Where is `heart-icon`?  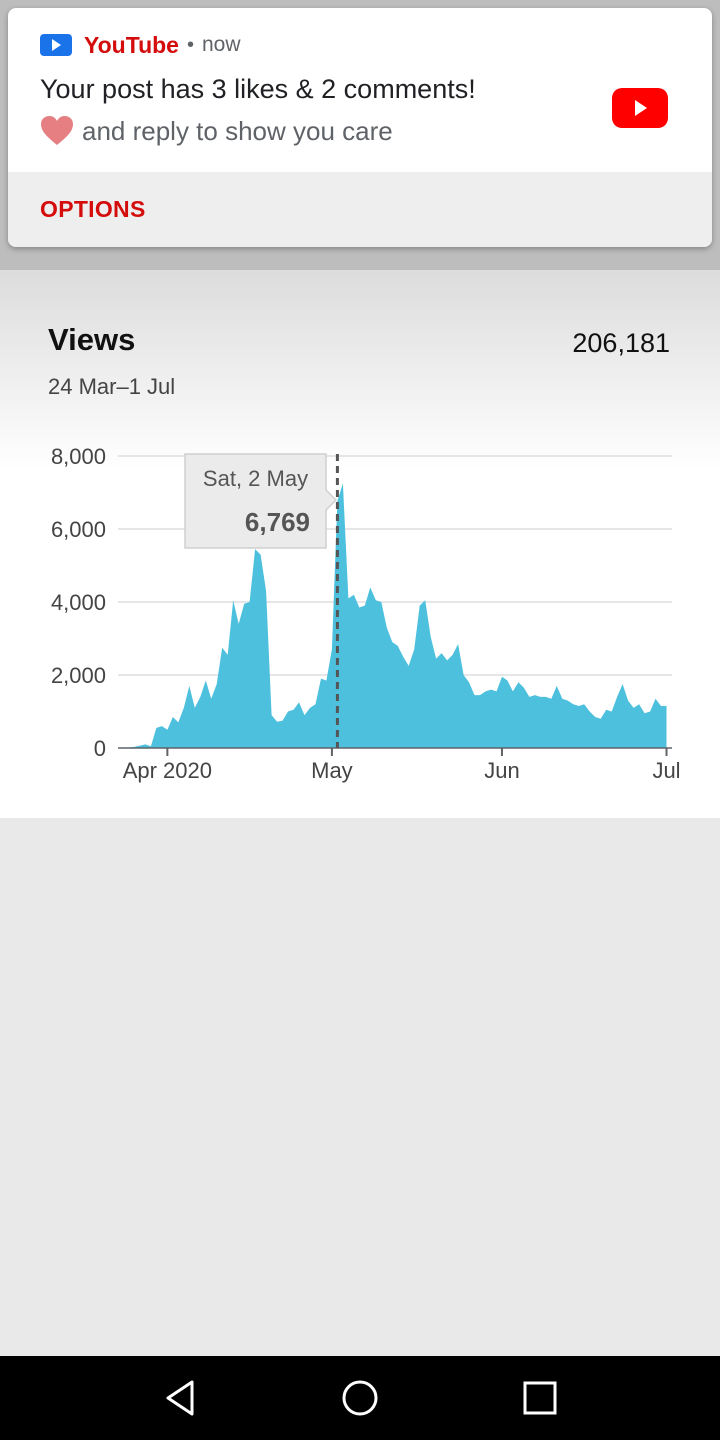 heart-icon is located at coordinates (57, 130).